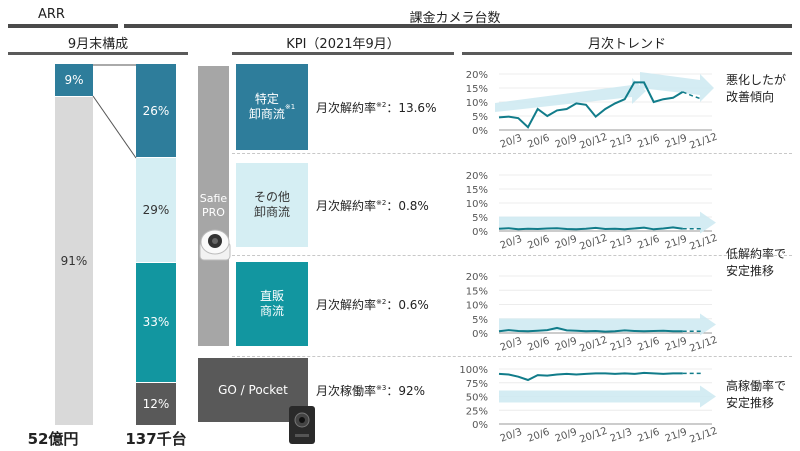 The height and width of the screenshot is (451, 800). What do you see at coordinates (156, 111) in the screenshot?
I see `camera-segment: 26%` at bounding box center [156, 111].